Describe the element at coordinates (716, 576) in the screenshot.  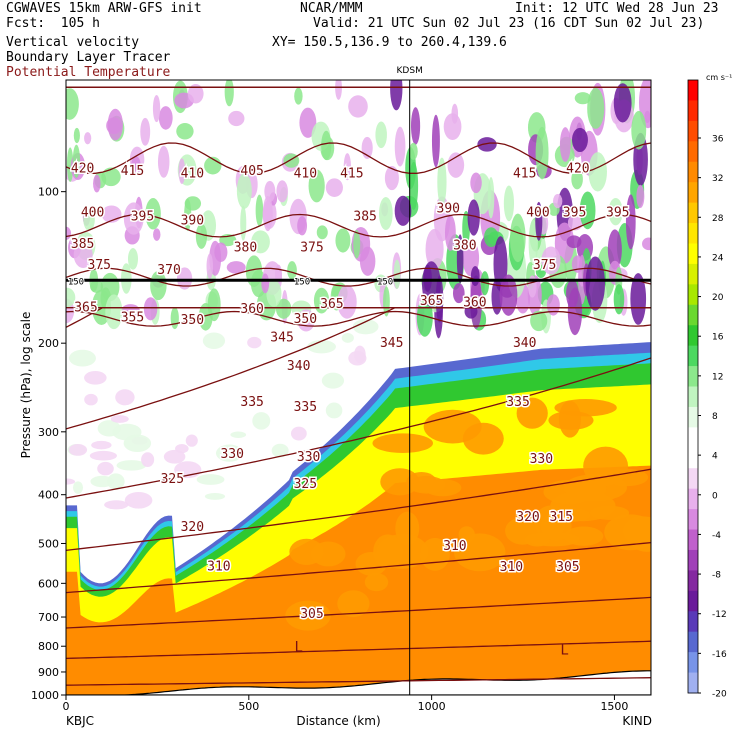
I see `colorbar-label: -8` at that location.